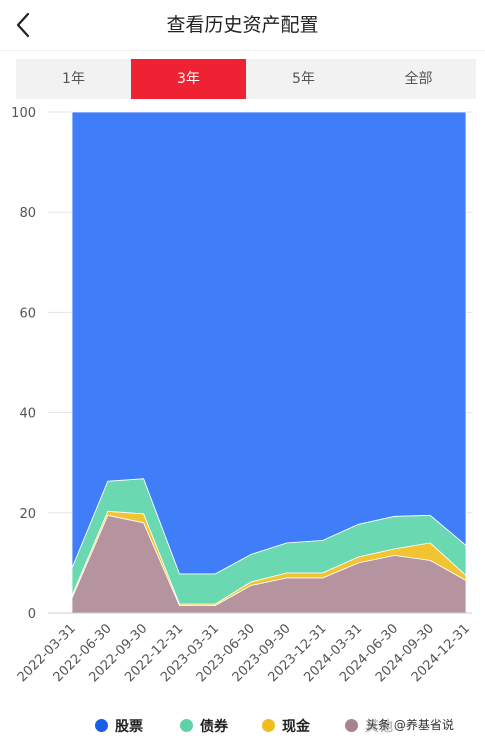 The height and width of the screenshot is (742, 485). I want to click on legend-label-bond: 债券, so click(214, 727).